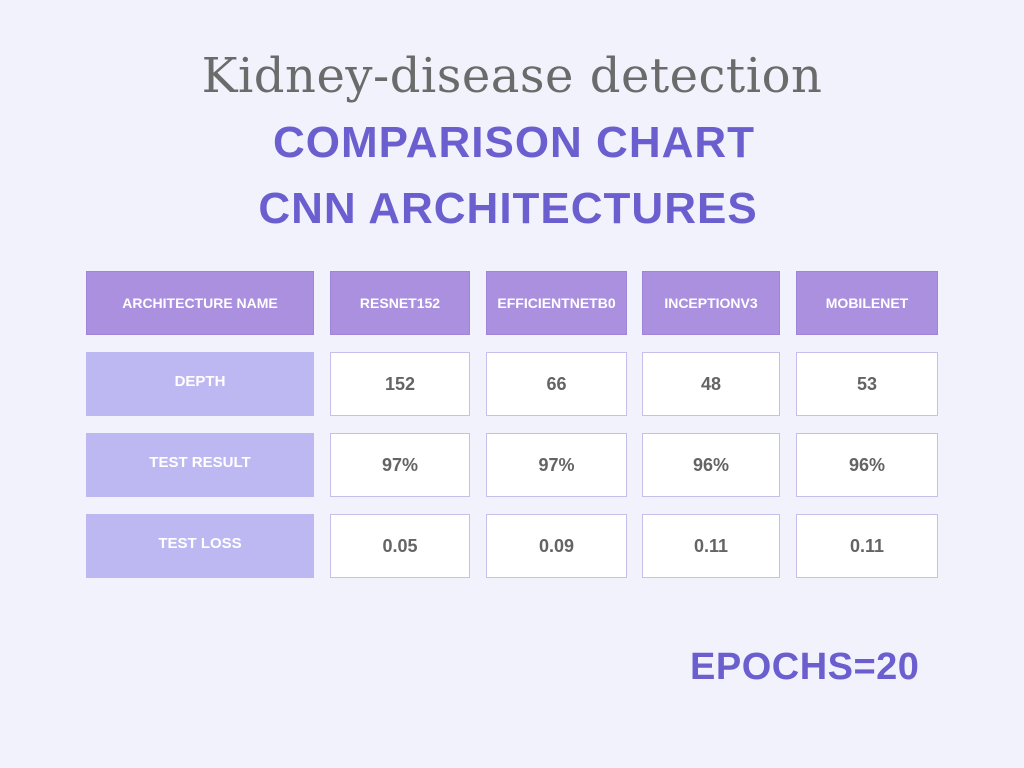 Image resolution: width=1024 pixels, height=768 pixels. What do you see at coordinates (200, 465) in the screenshot?
I see `row-label-test-result: TEST RESULT` at bounding box center [200, 465].